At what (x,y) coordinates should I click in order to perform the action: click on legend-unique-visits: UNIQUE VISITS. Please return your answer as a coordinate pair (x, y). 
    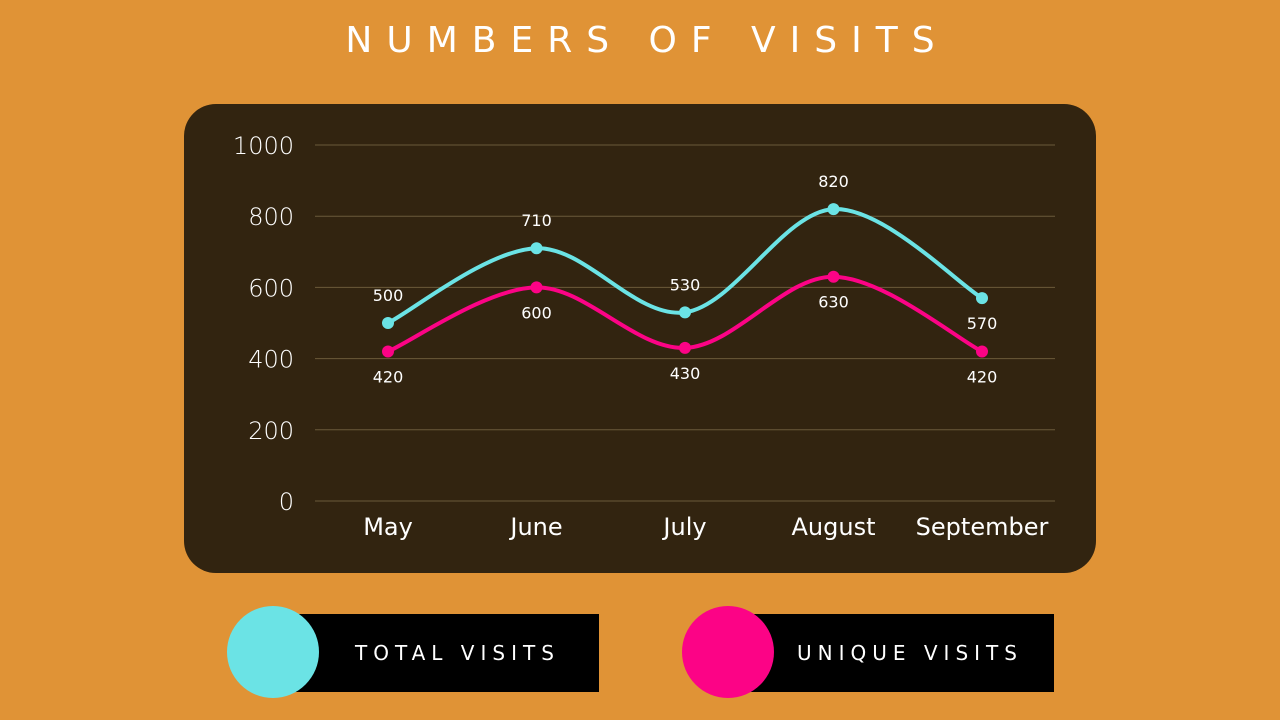
    Looking at the image, I should click on (868, 652).